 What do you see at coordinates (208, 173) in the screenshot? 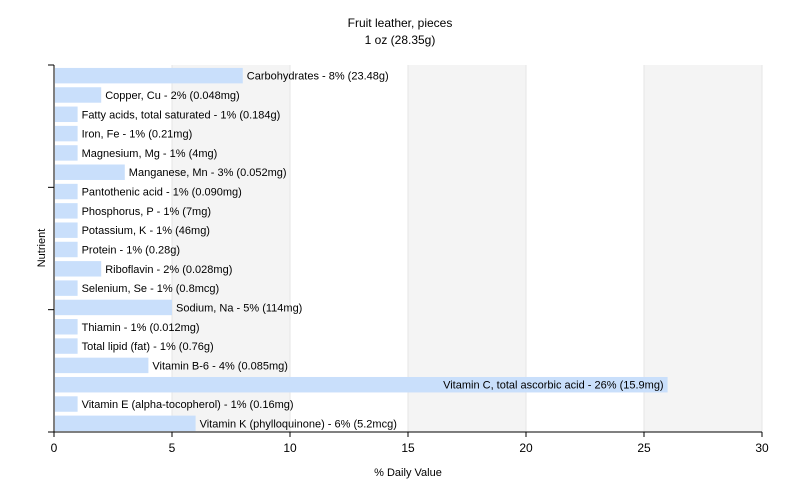
I see `bar-label: Manganese, Mn - 3% (0.052mg)` at bounding box center [208, 173].